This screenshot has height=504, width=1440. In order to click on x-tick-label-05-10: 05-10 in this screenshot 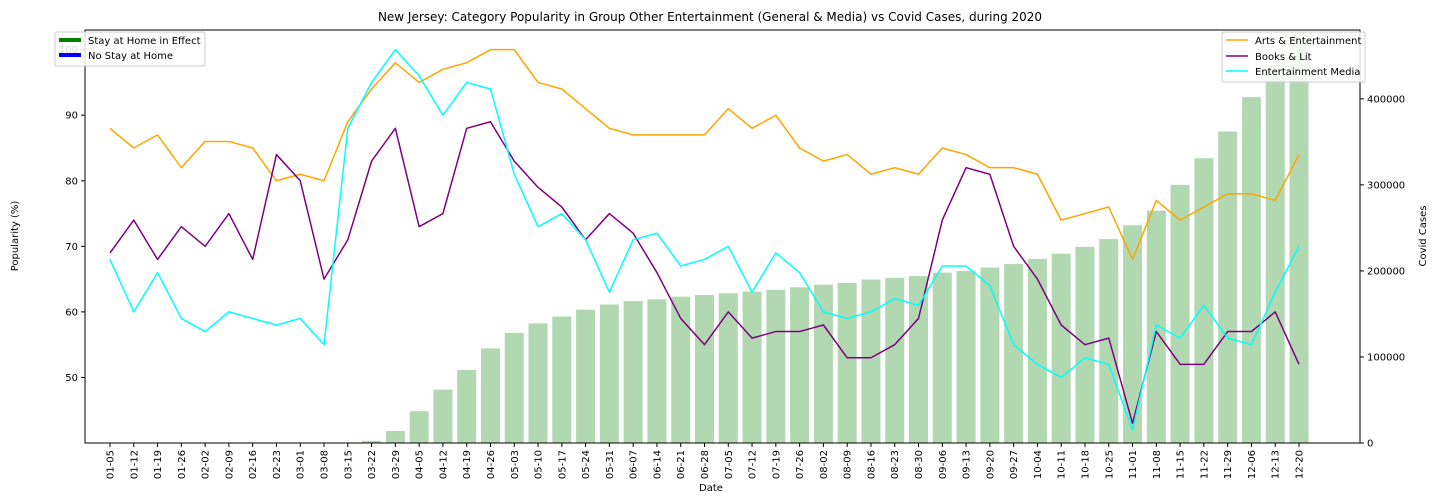, I will do `click(539, 464)`.